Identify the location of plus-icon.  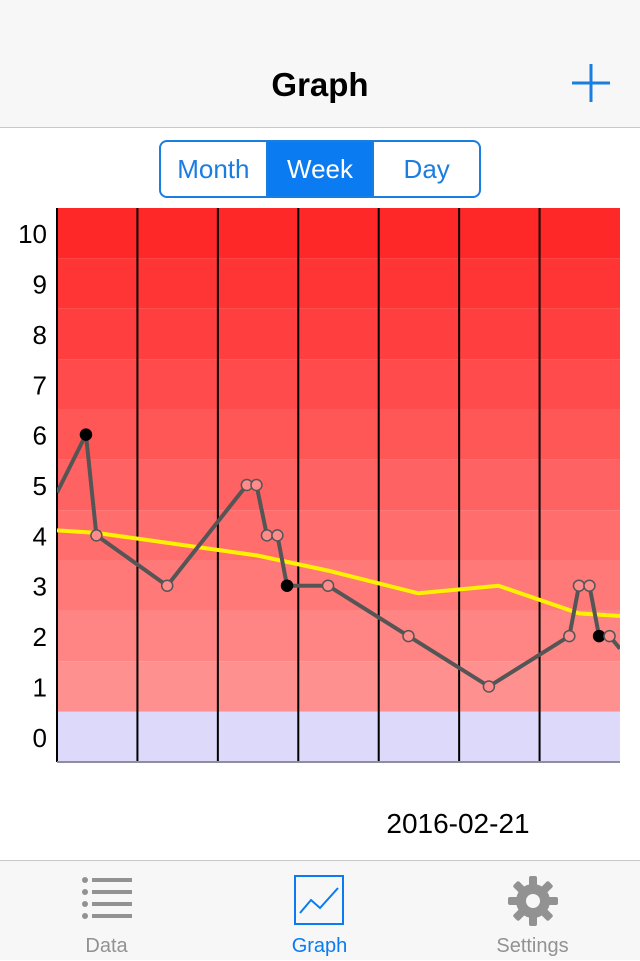
(591, 83).